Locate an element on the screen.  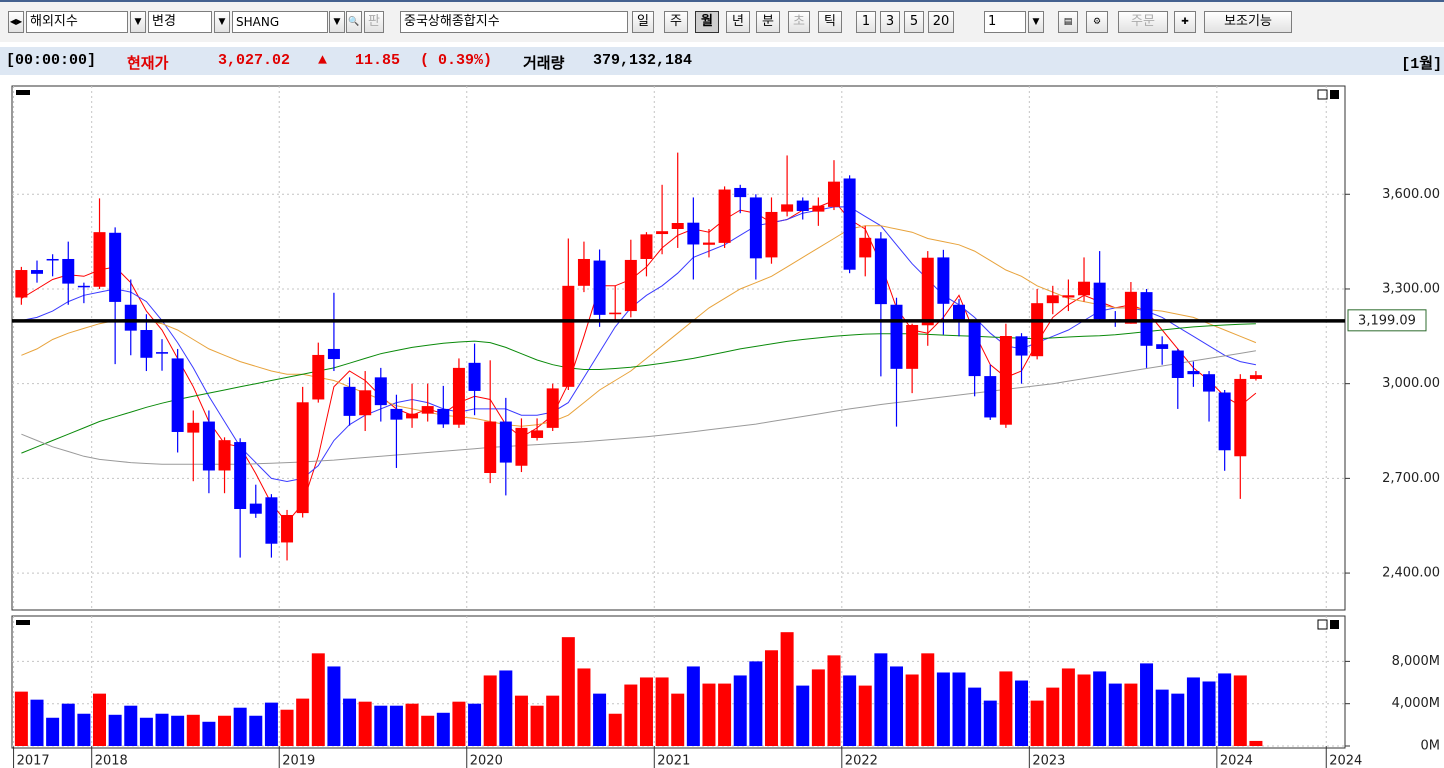
x-tick-label: 2018 is located at coordinates (111, 761).